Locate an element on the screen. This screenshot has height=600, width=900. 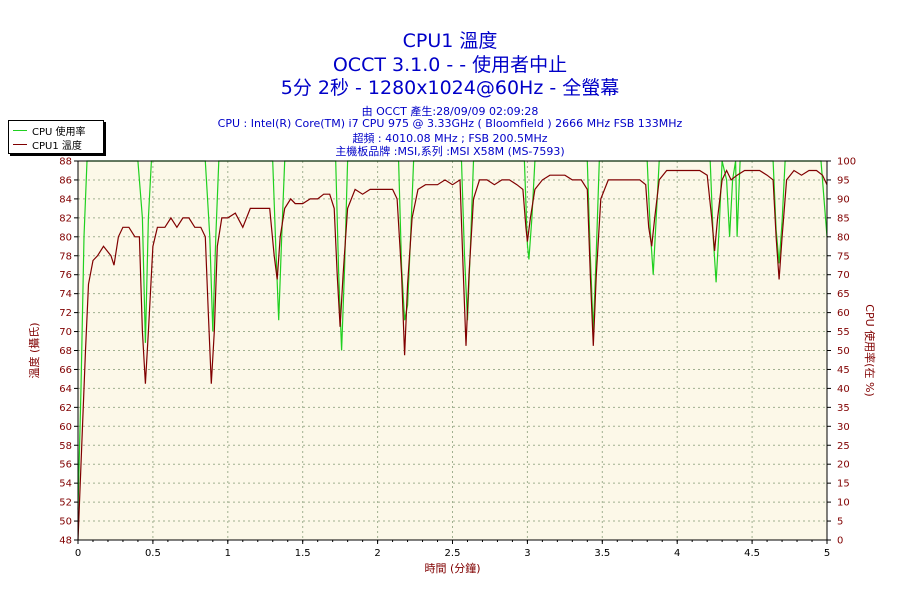
legend-item-cpu-usage: CPU 使用率 is located at coordinates (49, 130).